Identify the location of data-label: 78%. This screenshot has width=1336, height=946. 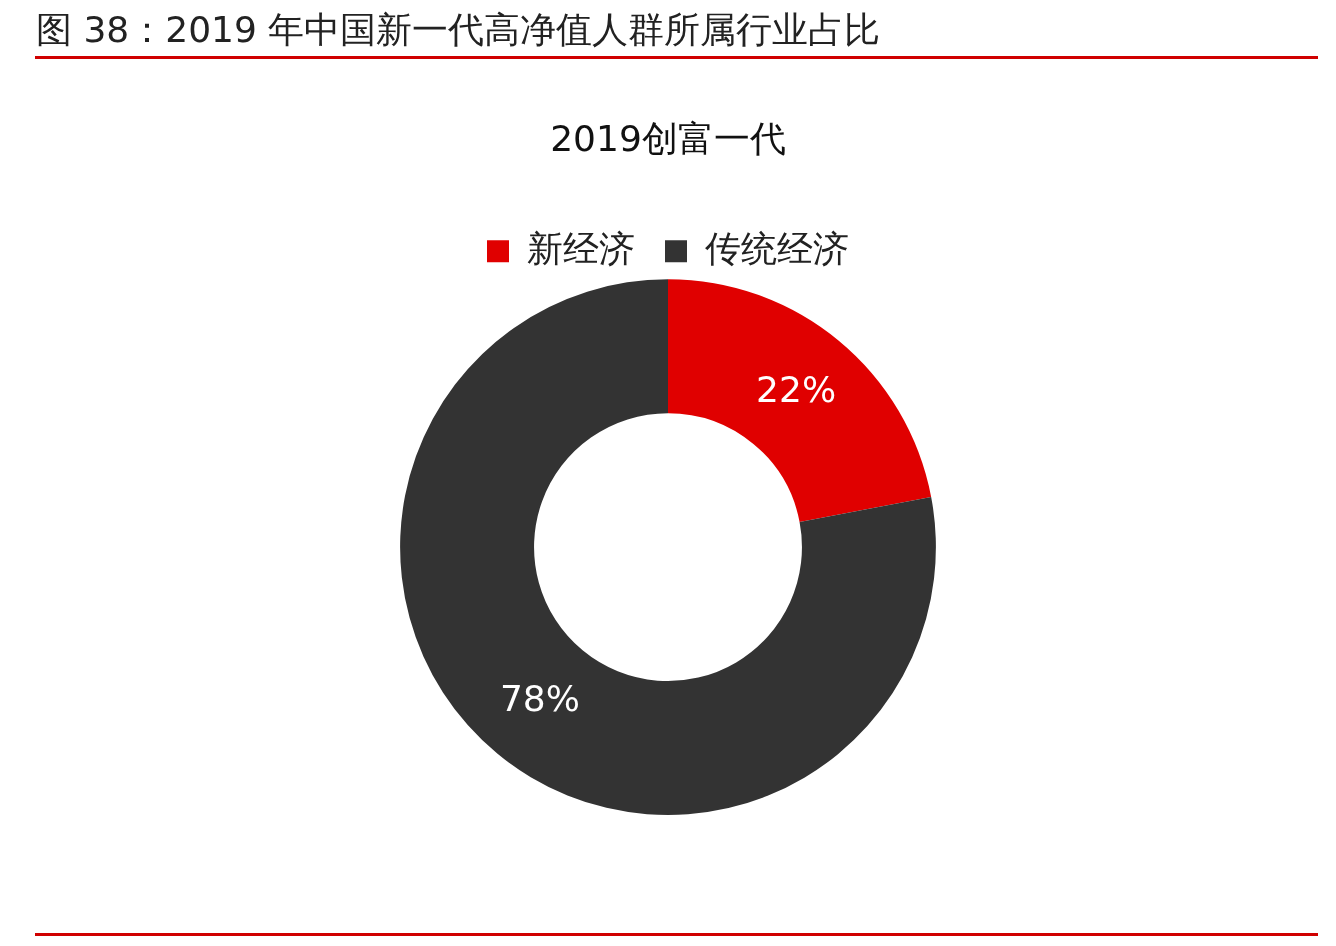
(539, 699).